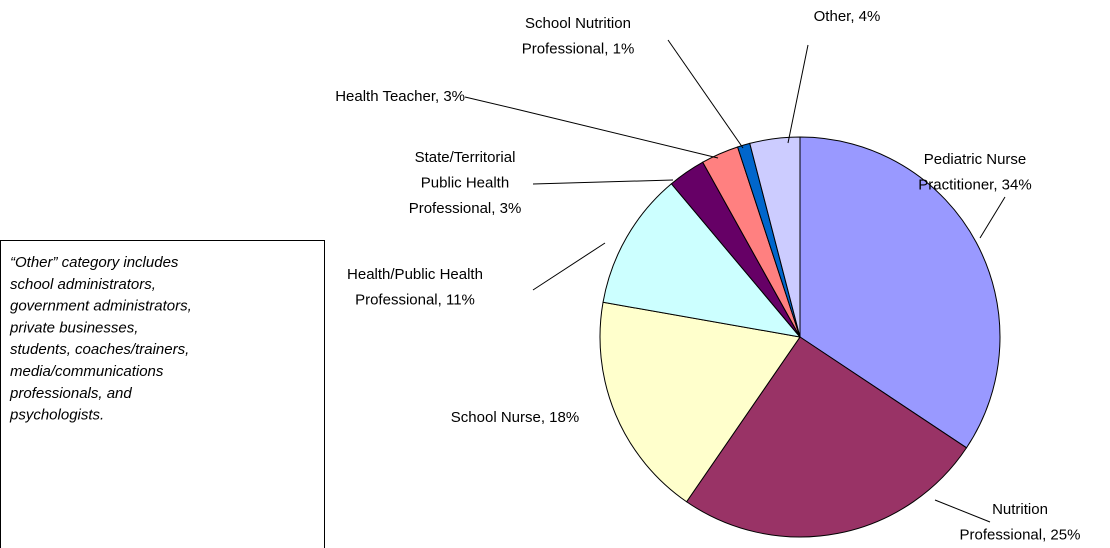 The image size is (1110, 548). Describe the element at coordinates (974, 184) in the screenshot. I see `slice-label: Practitioner, 34%` at that location.